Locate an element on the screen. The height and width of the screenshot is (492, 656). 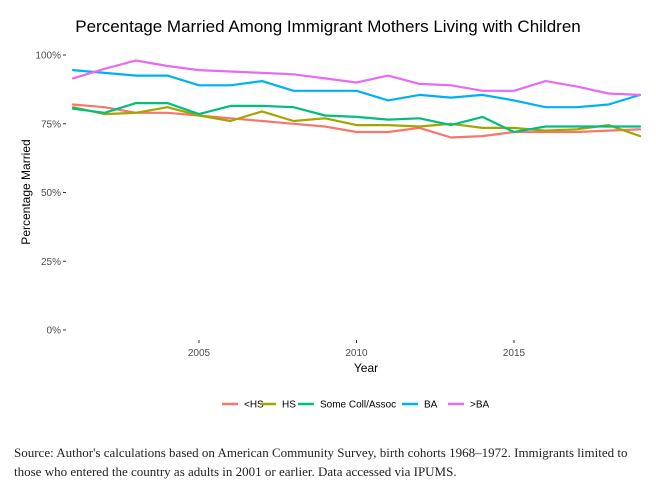
legend-label: Some Coll/Assoc is located at coordinates (358, 405).